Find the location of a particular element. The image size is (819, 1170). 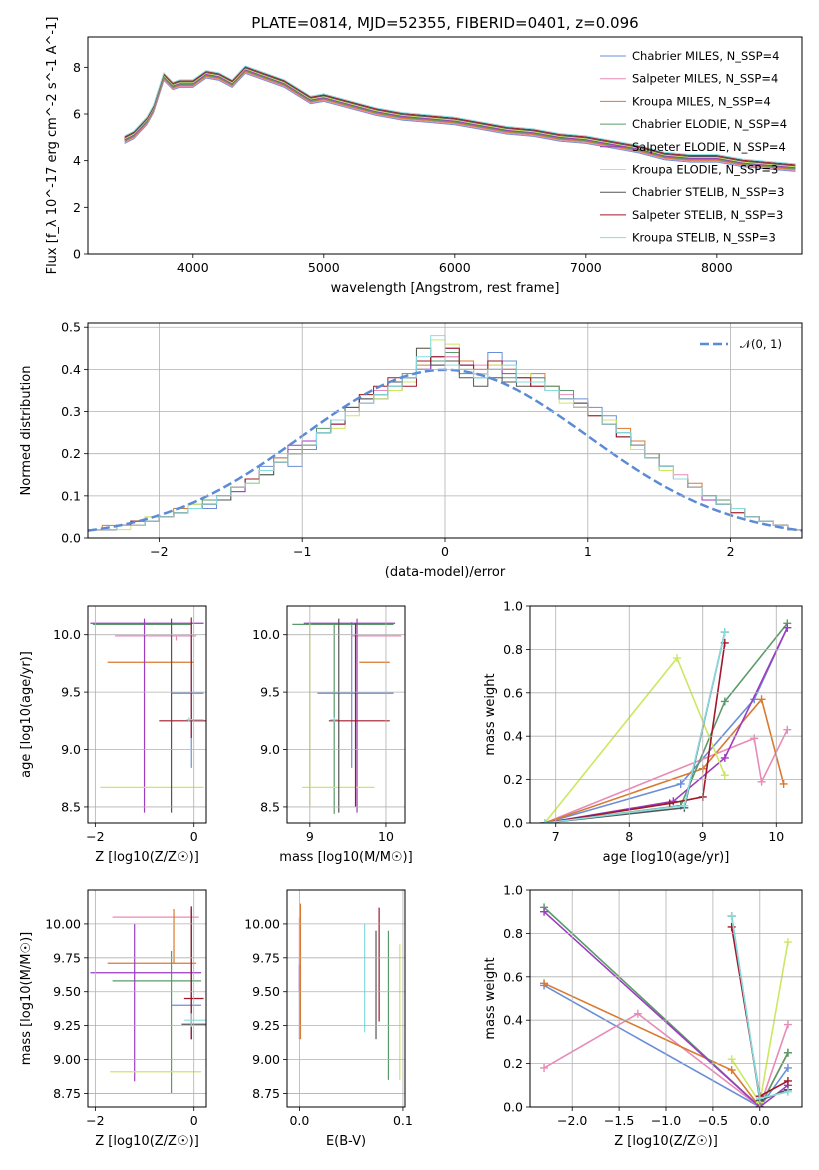

y-tick-label: 9.00 is located at coordinates (67, 1059).